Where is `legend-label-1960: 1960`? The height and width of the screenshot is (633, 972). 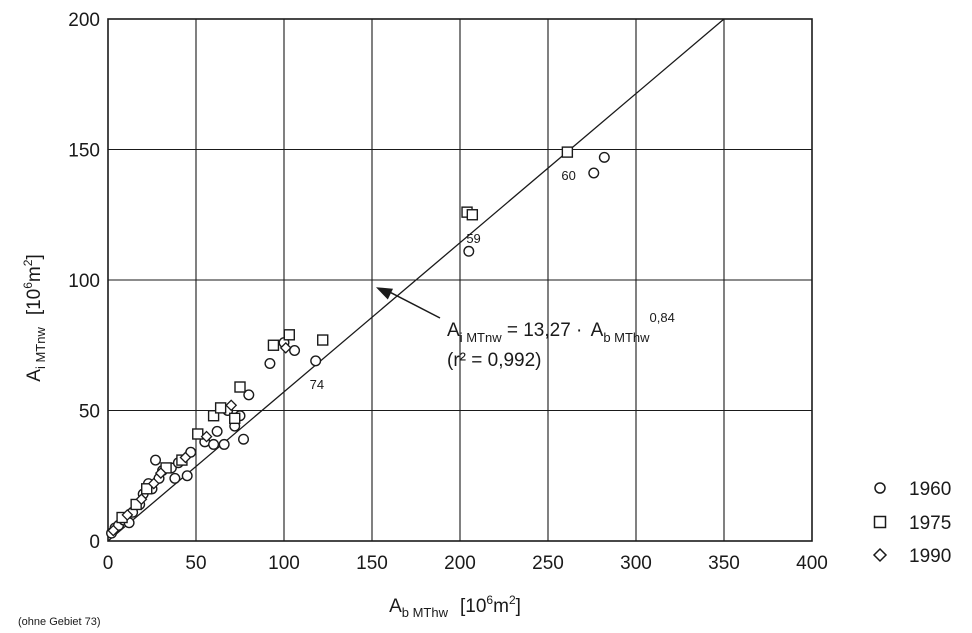 legend-label-1960: 1960 is located at coordinates (930, 489).